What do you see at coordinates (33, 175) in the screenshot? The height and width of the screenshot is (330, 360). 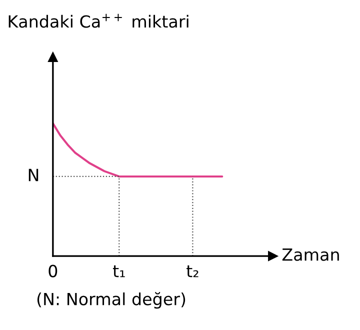 I see `ref-line-label: N` at bounding box center [33, 175].